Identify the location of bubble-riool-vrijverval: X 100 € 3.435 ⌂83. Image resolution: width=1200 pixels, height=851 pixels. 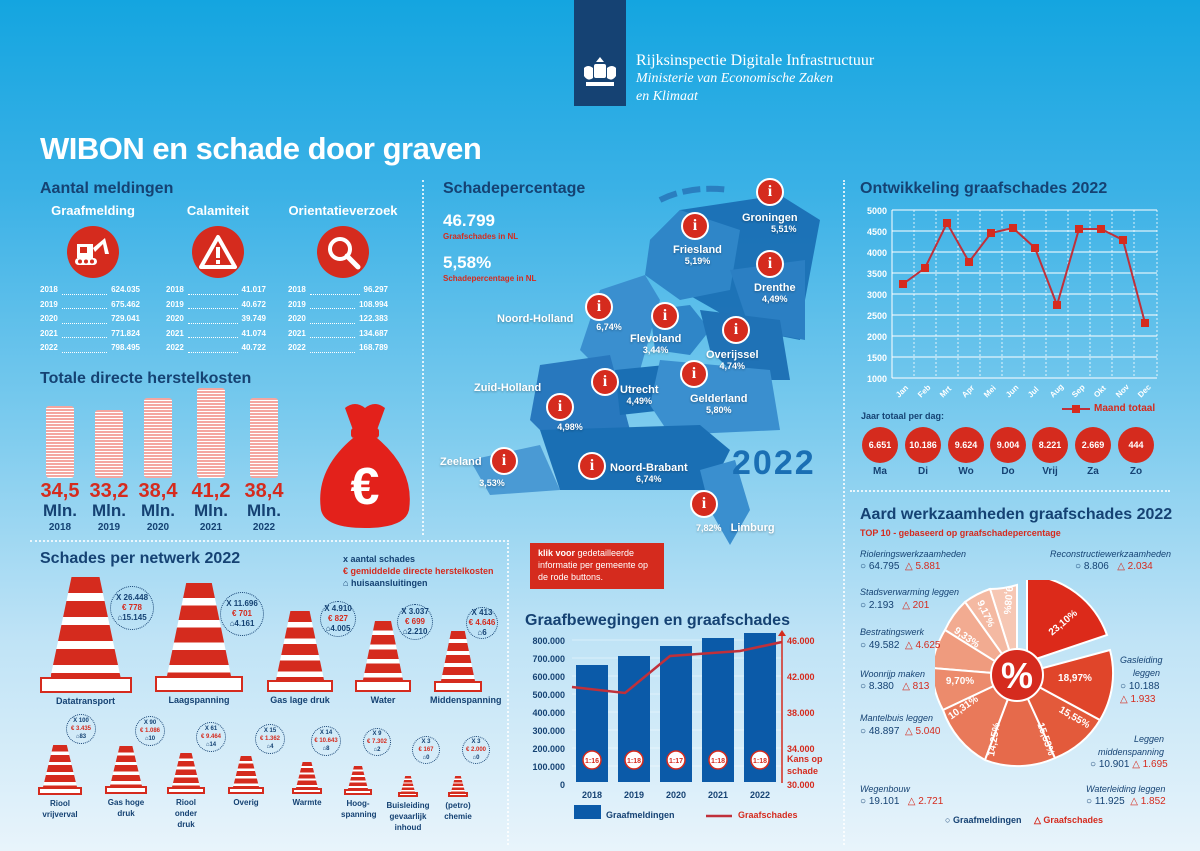
(81, 729).